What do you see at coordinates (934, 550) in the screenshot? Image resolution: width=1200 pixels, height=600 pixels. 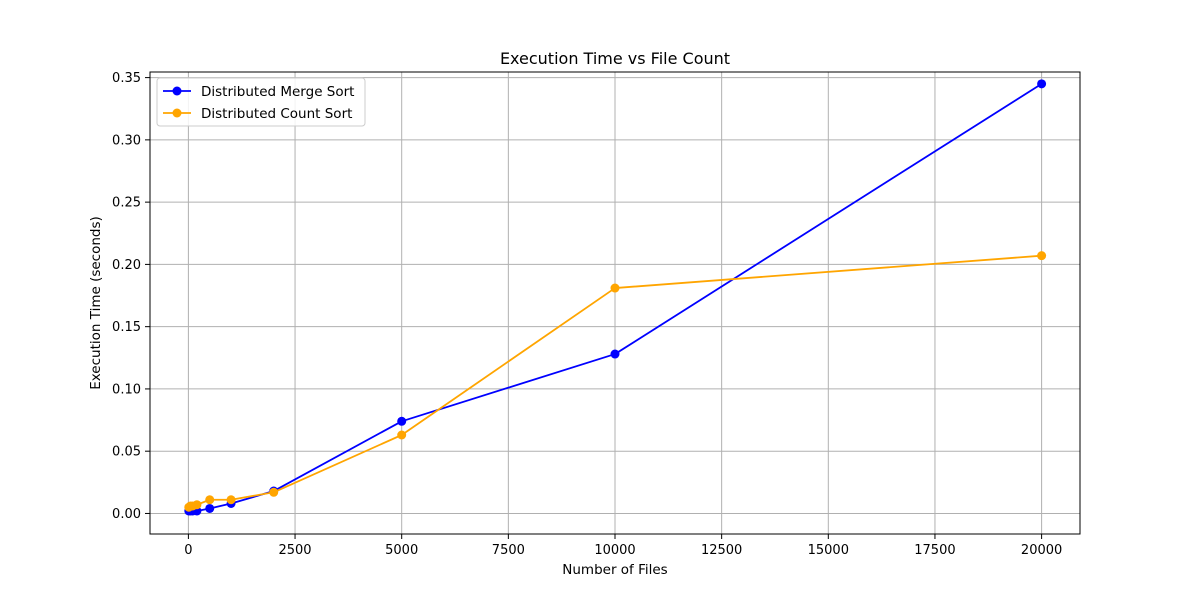 I see `x-tick-label: 17500` at bounding box center [934, 550].